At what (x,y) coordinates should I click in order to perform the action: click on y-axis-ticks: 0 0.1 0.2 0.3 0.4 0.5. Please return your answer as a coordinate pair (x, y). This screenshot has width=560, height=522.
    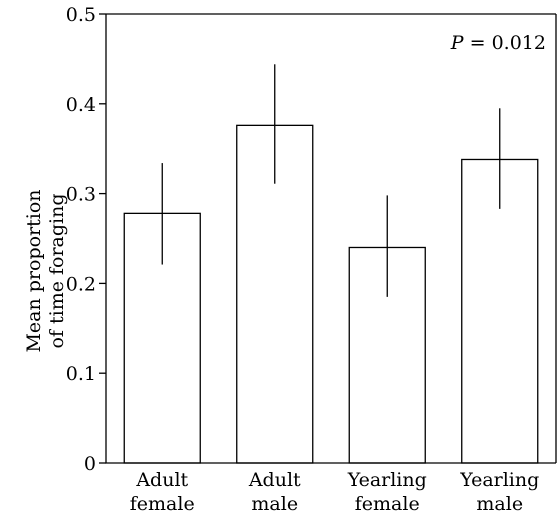
    Looking at the image, I should click on (86, 239).